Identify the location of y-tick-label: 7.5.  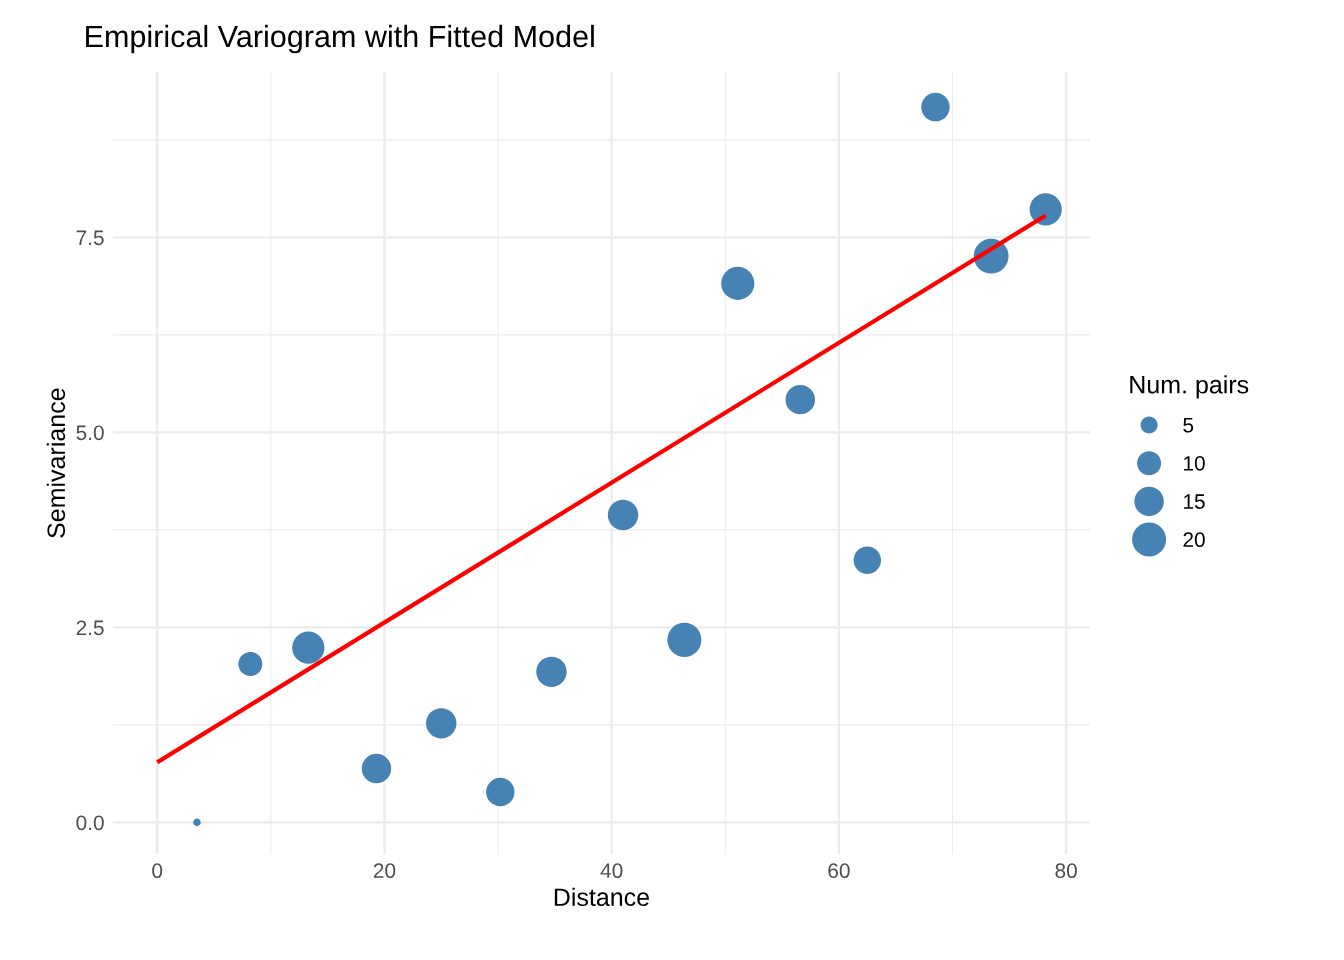
(90, 238).